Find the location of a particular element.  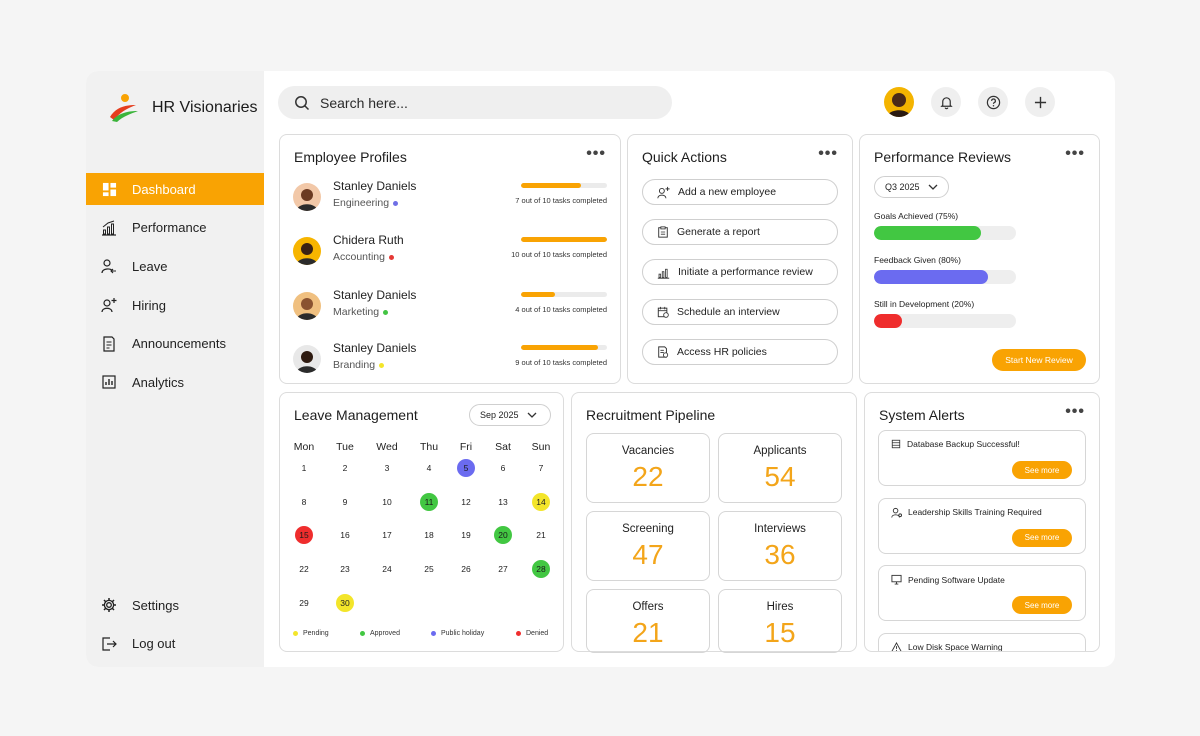

clipboard-icon is located at coordinates (663, 232).